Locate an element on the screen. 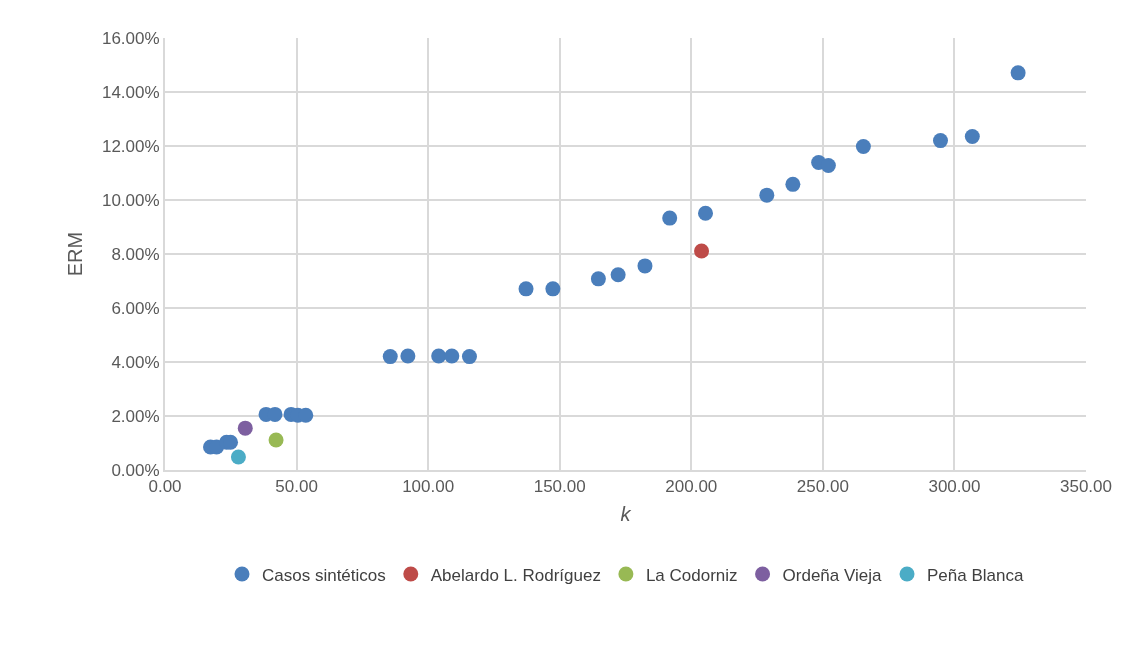  x-tick-label: 200.00 is located at coordinates (691, 487).